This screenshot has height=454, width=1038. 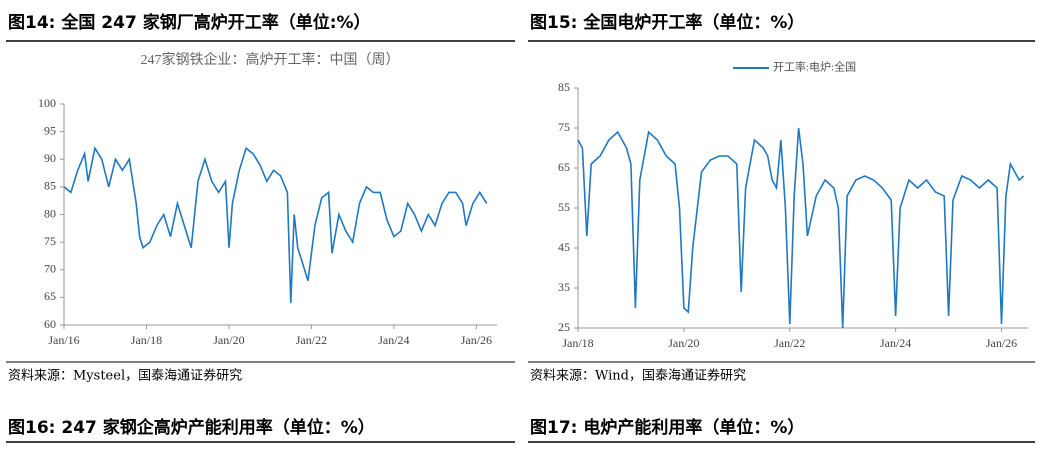 I want to click on source: 资料来源：Wind，国泰海通证券研究, so click(x=638, y=376).